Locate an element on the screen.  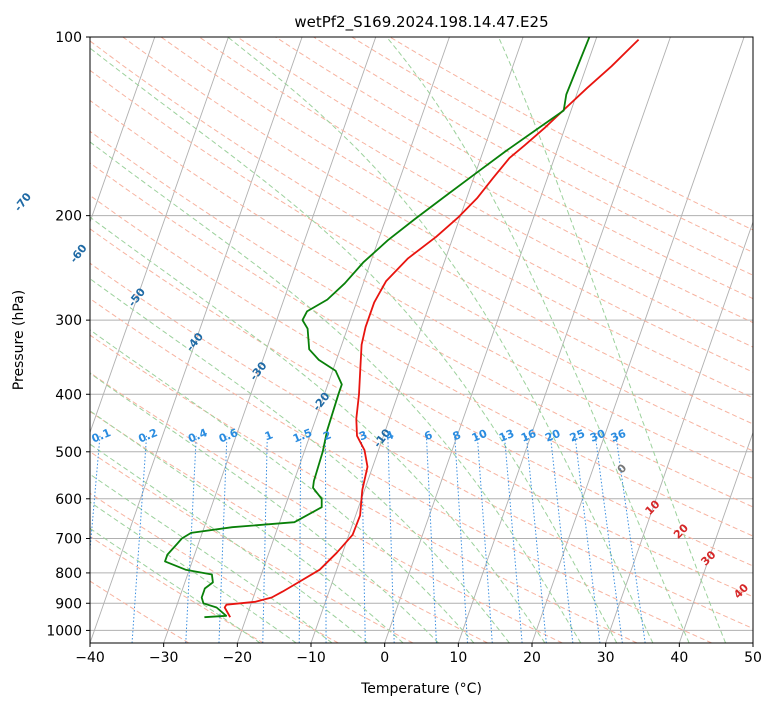
y-tick-label: 100 is located at coordinates (68, 38).